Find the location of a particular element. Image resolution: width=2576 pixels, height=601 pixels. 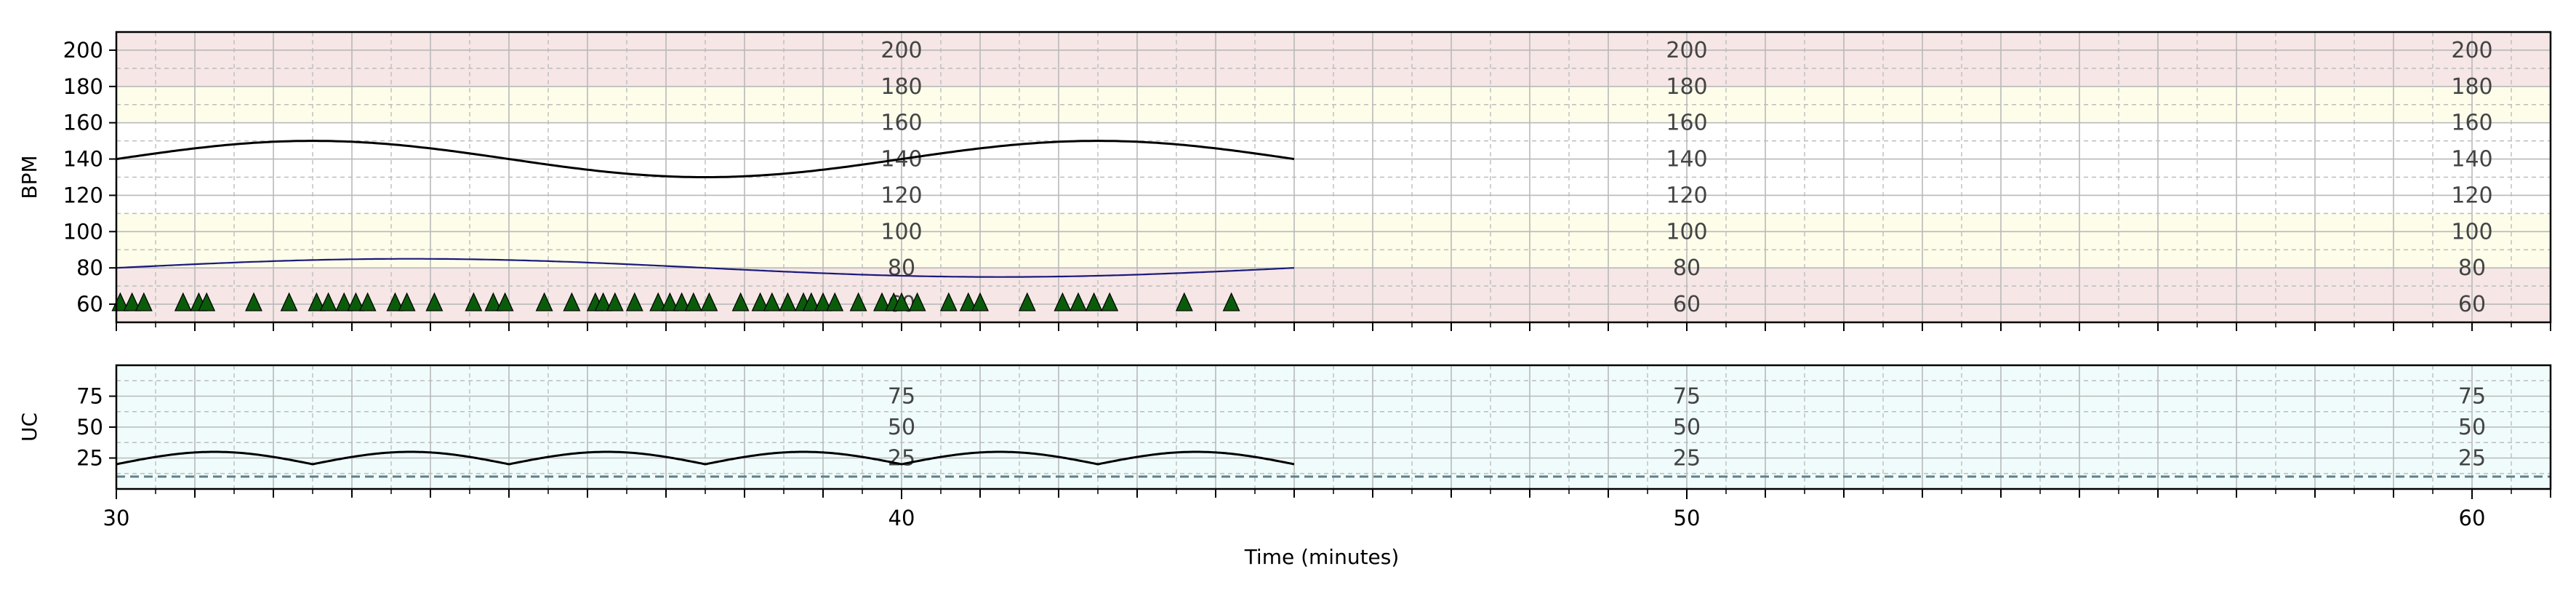

x-axis-label: Time (minutes) is located at coordinates (1322, 557).